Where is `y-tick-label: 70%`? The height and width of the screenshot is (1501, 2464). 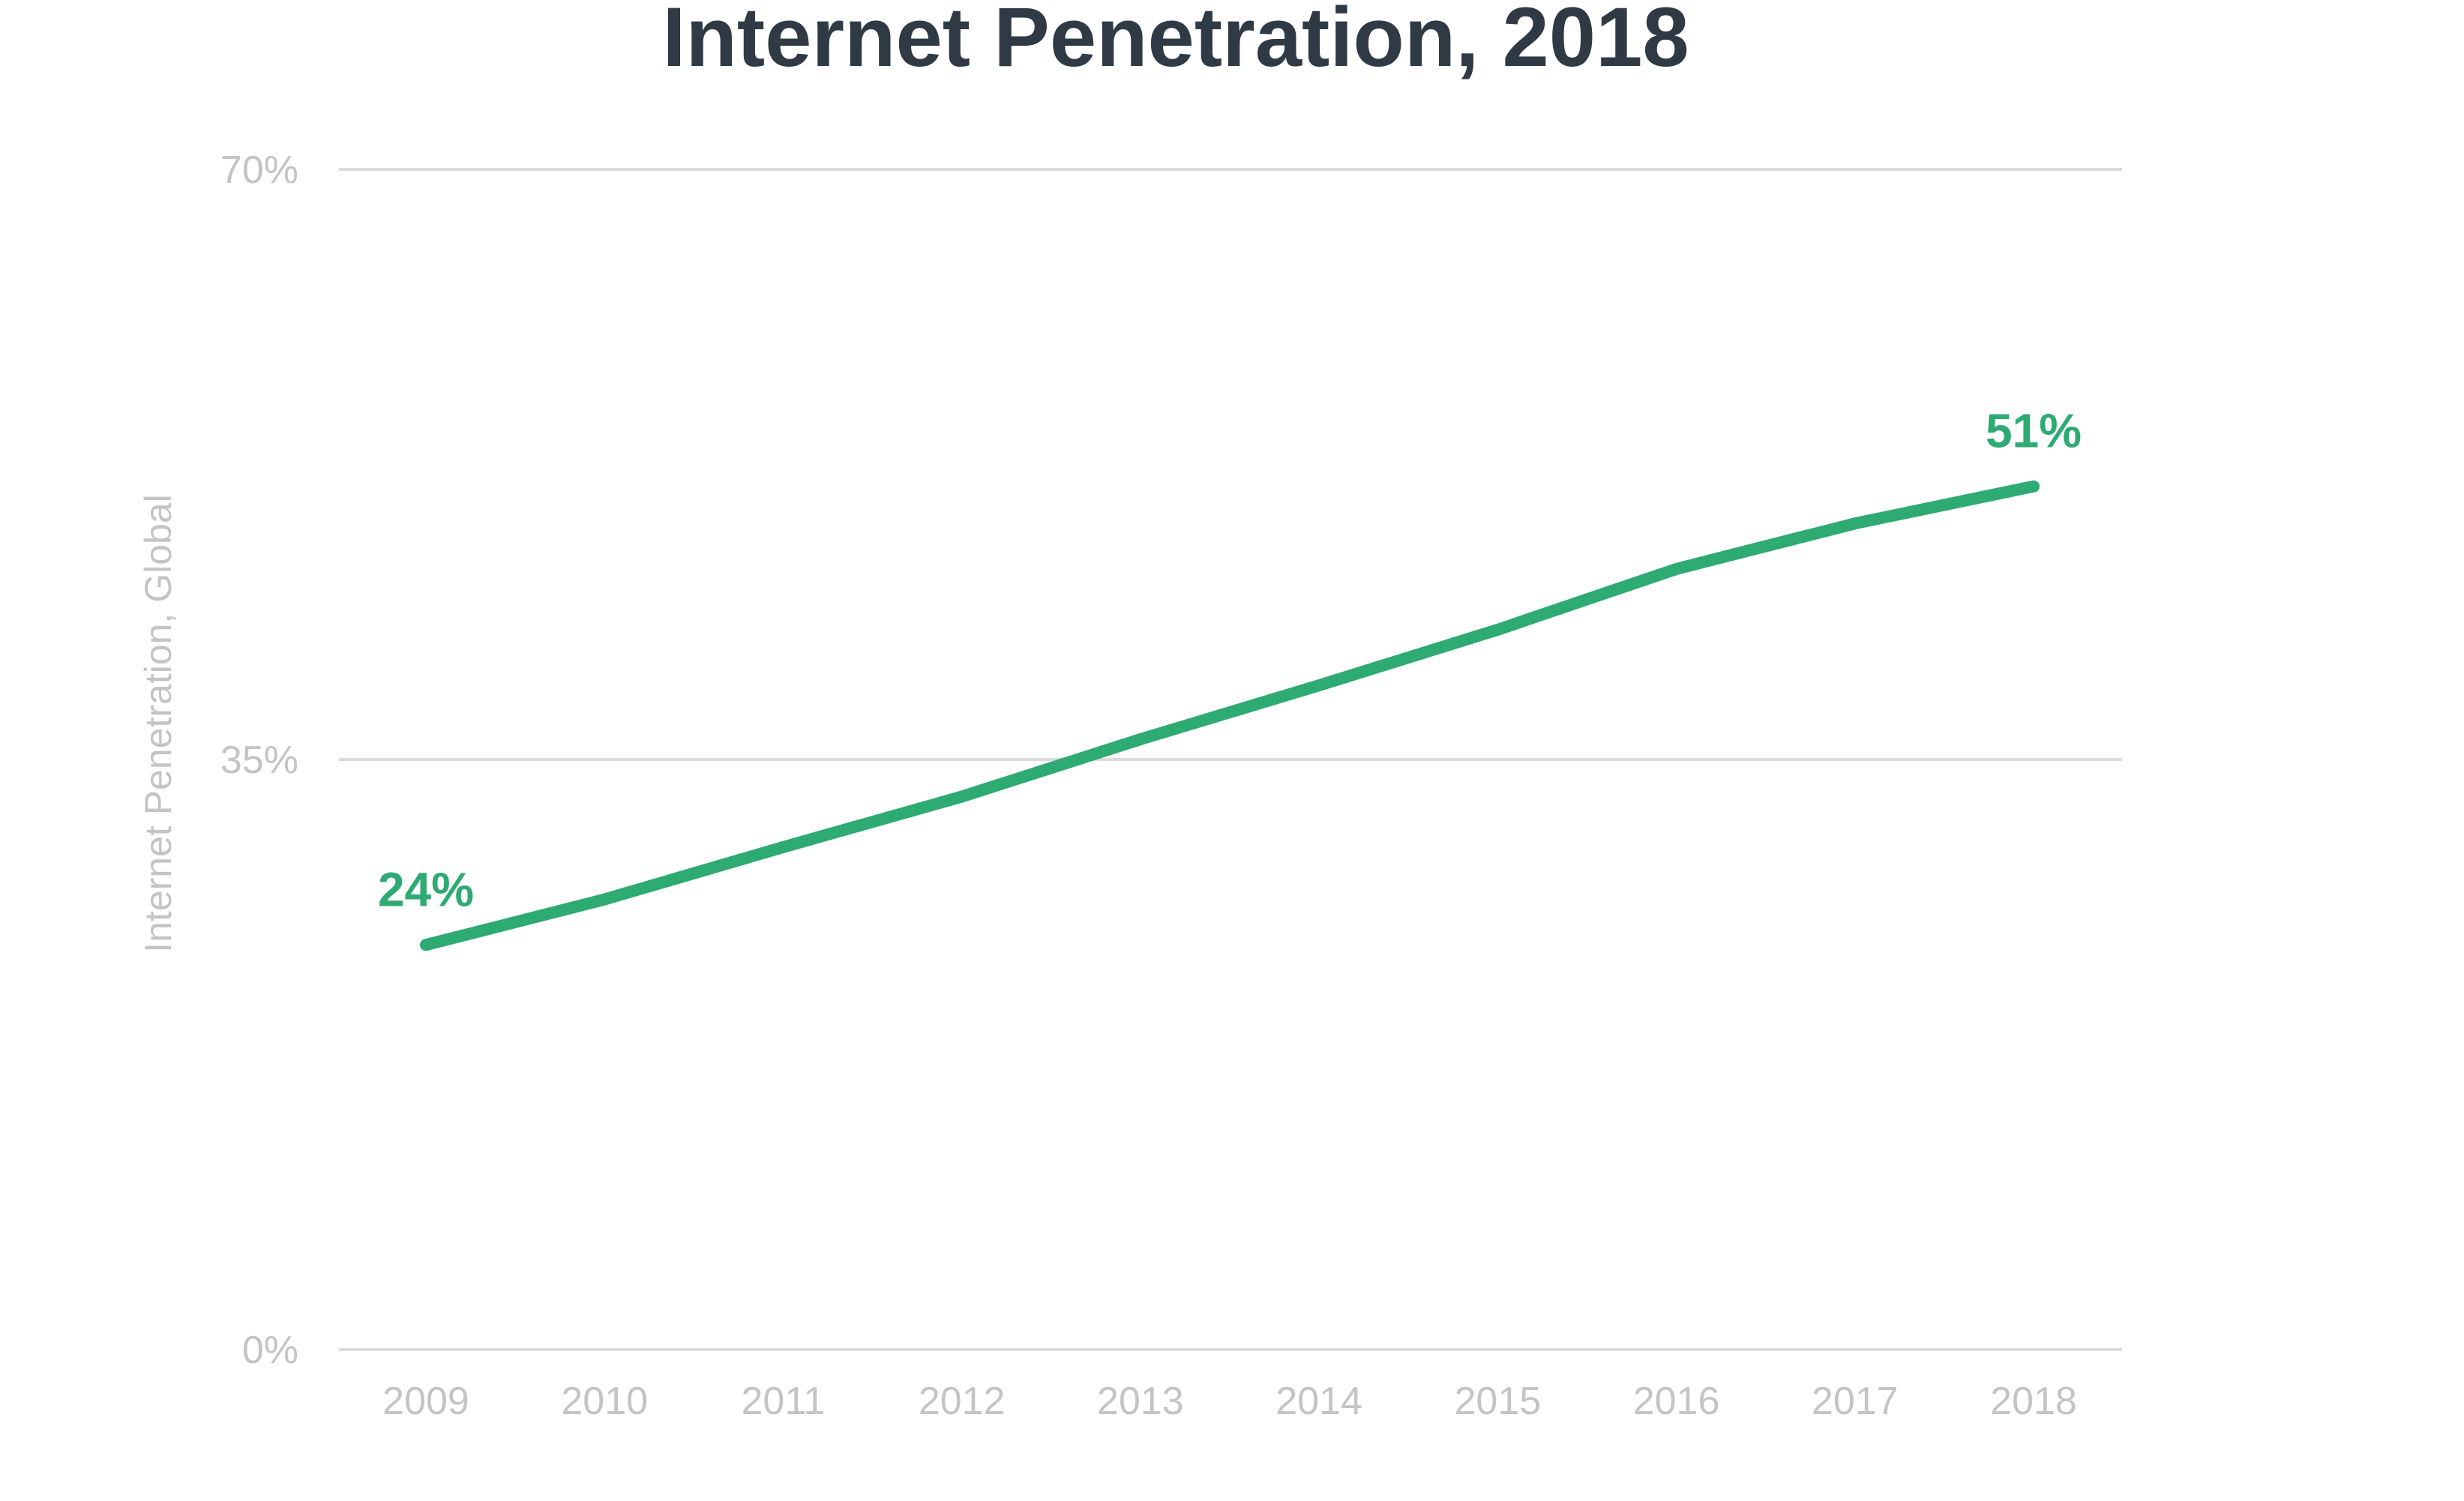
y-tick-label: 70% is located at coordinates (259, 170).